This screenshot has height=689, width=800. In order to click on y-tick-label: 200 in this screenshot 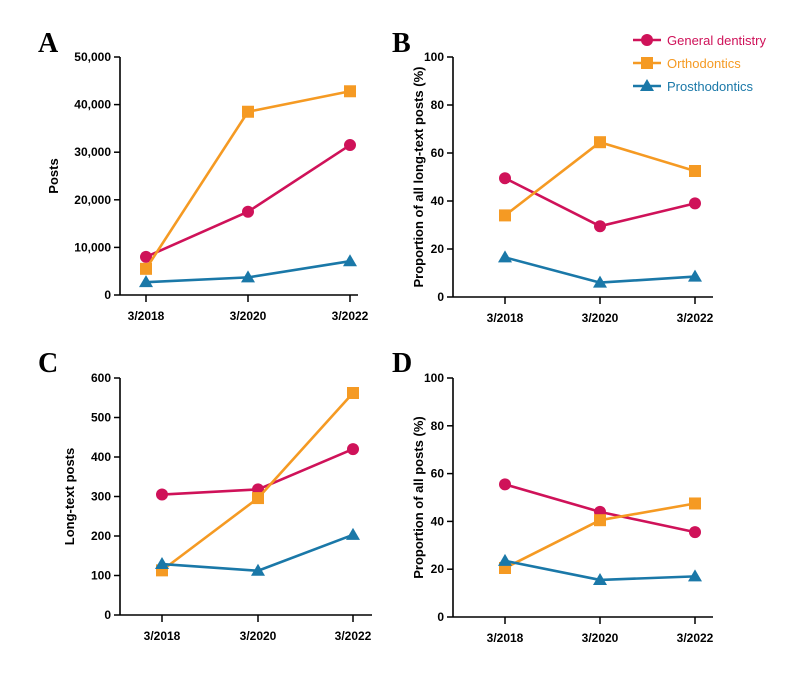, I will do `click(101, 536)`.